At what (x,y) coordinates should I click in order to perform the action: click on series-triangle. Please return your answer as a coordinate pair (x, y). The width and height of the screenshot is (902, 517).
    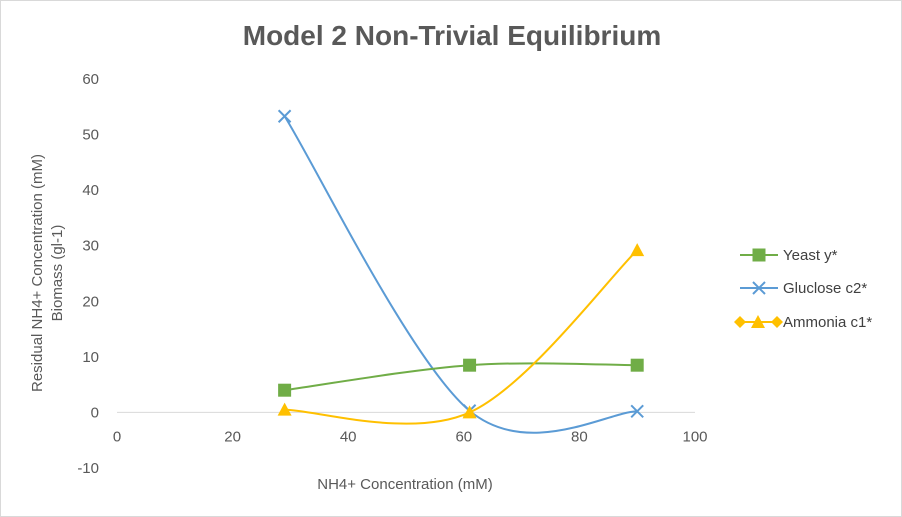
    Looking at the image, I should click on (461, 334).